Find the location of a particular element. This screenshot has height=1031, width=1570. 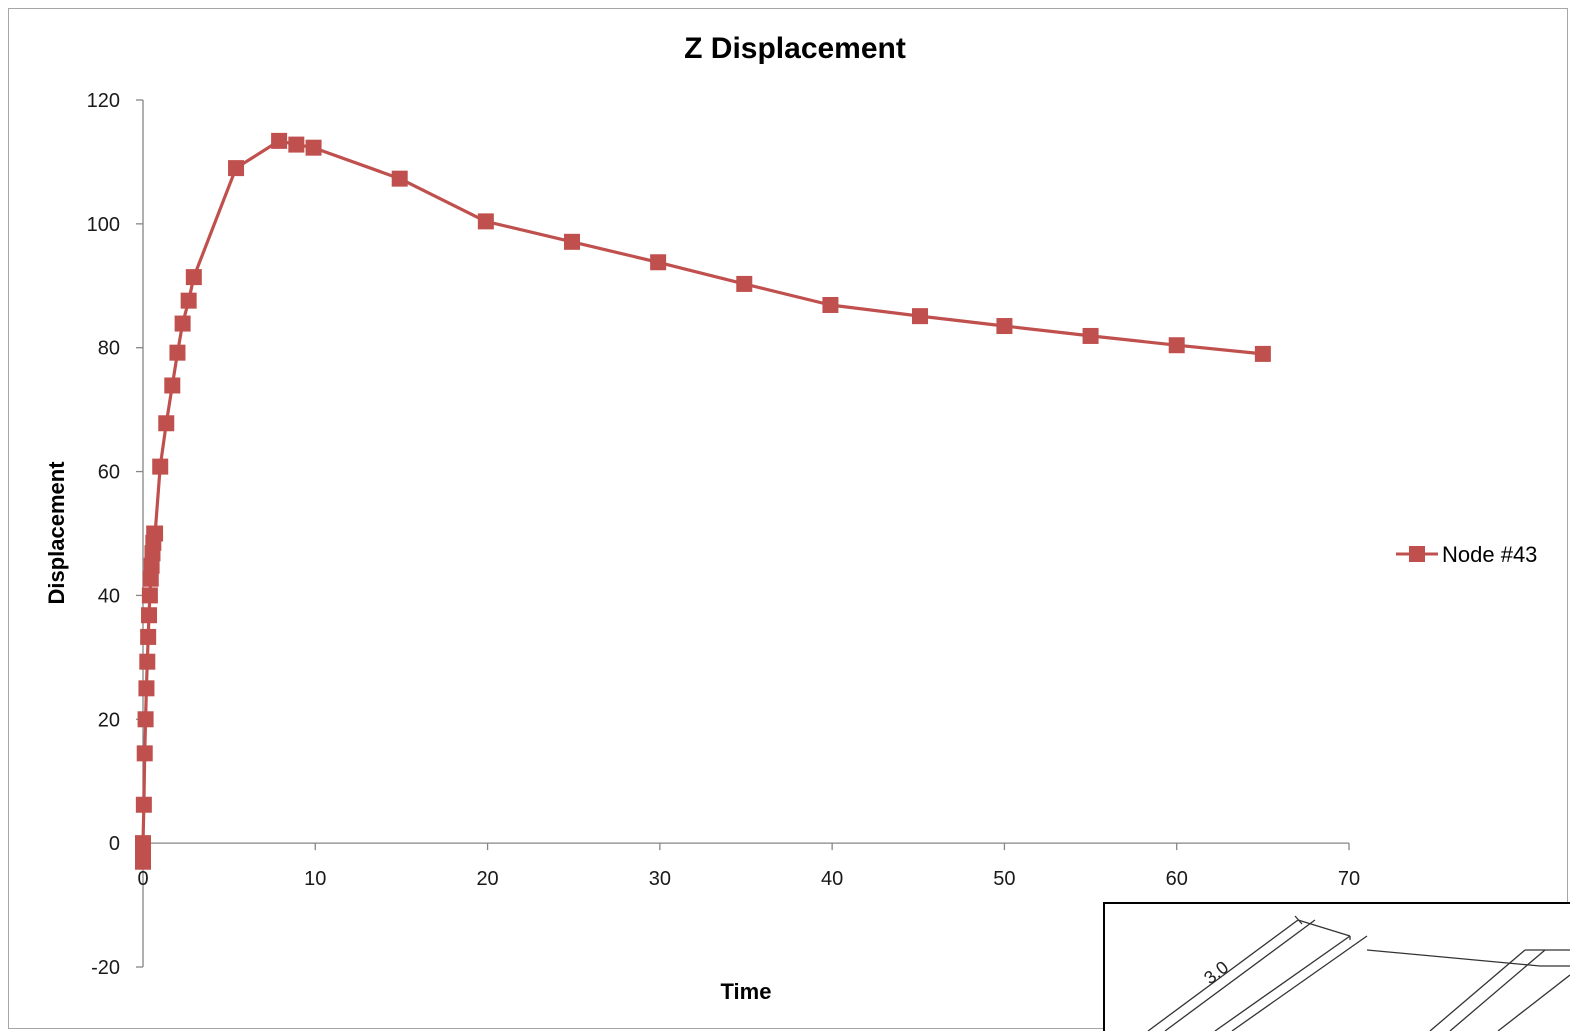

inset-drawing is located at coordinates (1358, 973).